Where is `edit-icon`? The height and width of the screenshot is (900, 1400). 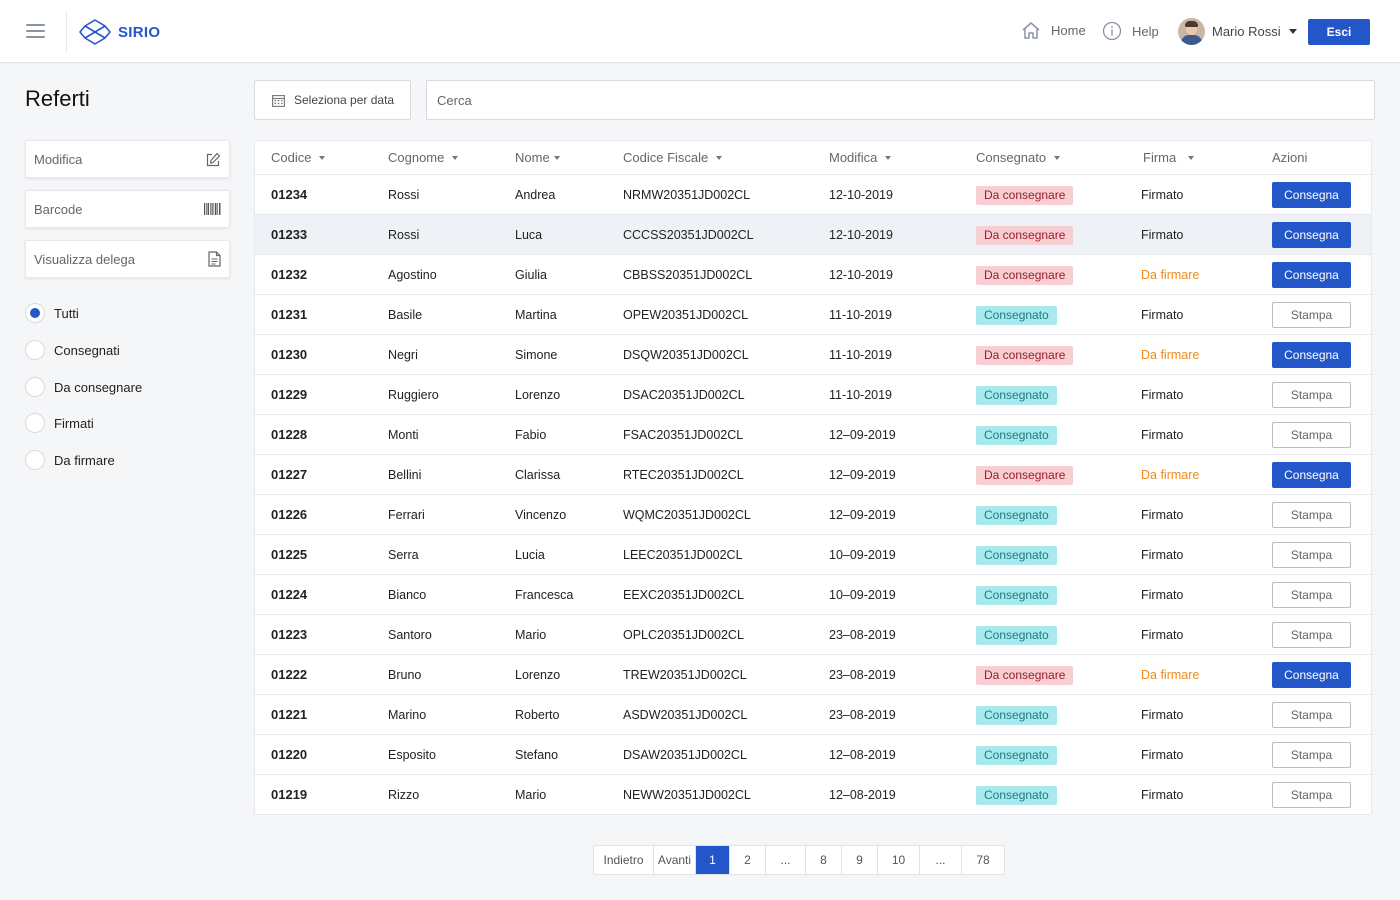 edit-icon is located at coordinates (213, 159).